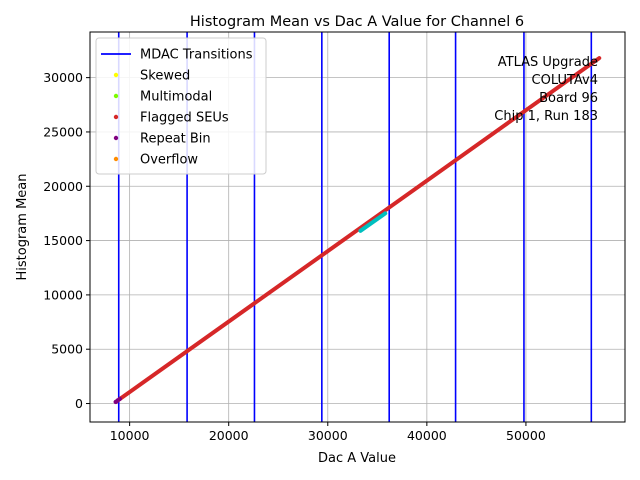 The image size is (640, 480). I want to click on legend-entry-label: MDAC Transitions, so click(196, 55).